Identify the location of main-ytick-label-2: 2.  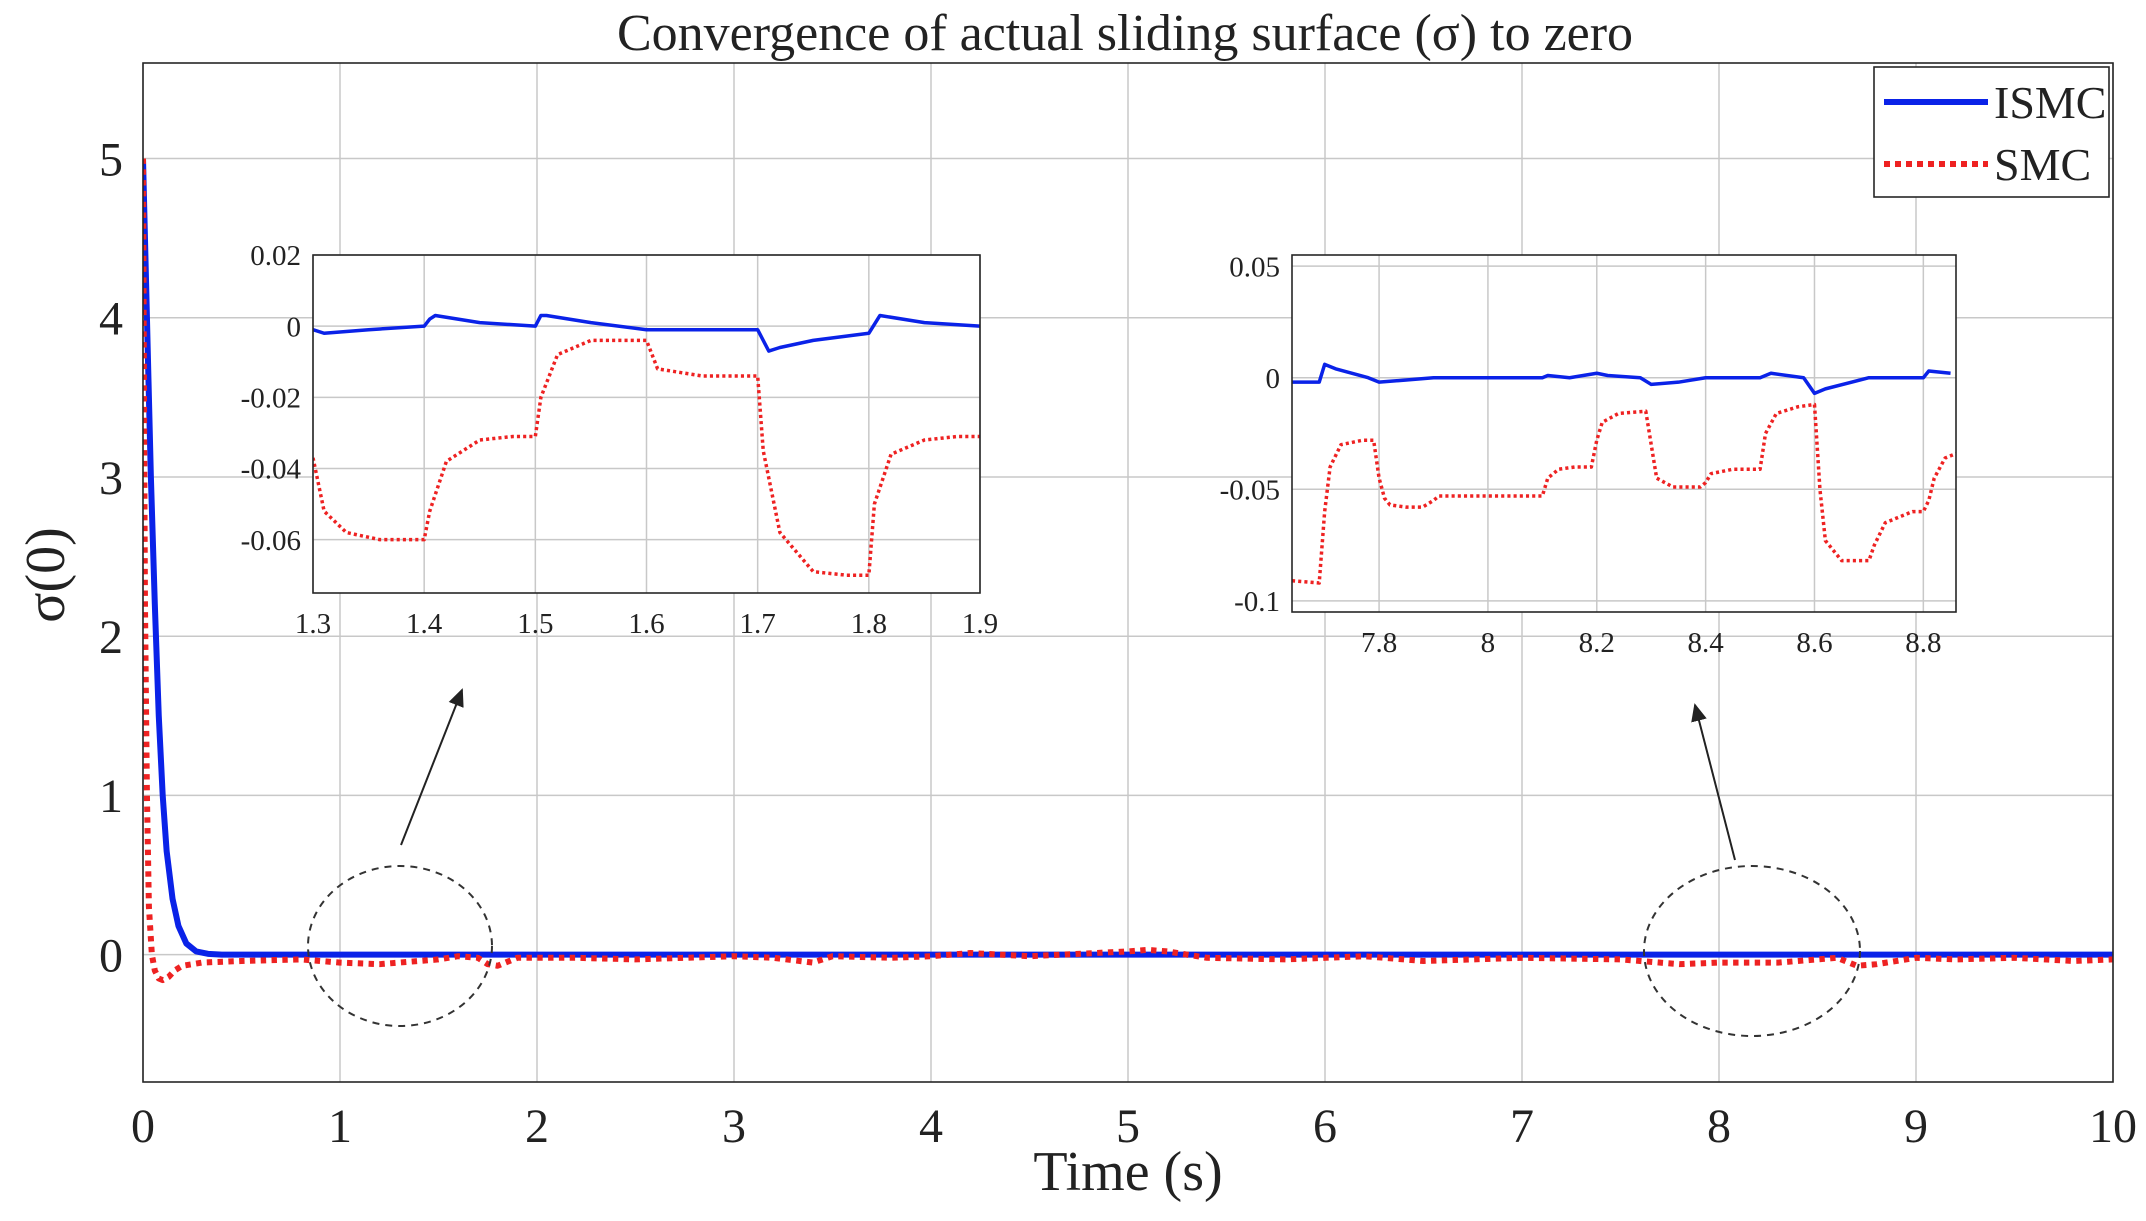
(111, 637).